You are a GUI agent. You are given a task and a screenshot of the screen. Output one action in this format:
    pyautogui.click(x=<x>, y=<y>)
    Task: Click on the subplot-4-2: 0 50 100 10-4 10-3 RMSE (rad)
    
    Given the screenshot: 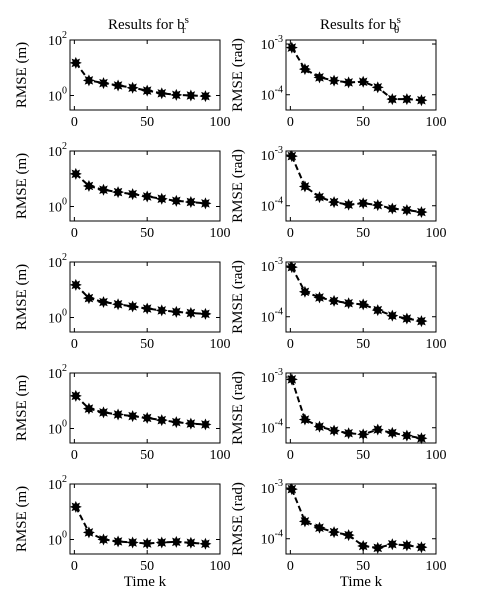 What is the action you would take?
    pyautogui.click(x=338, y=415)
    